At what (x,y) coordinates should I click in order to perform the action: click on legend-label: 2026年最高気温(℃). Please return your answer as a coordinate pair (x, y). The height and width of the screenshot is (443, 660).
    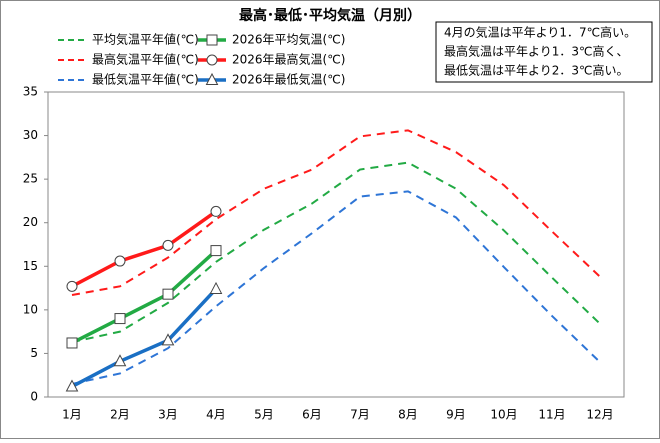
    Looking at the image, I should click on (288, 59).